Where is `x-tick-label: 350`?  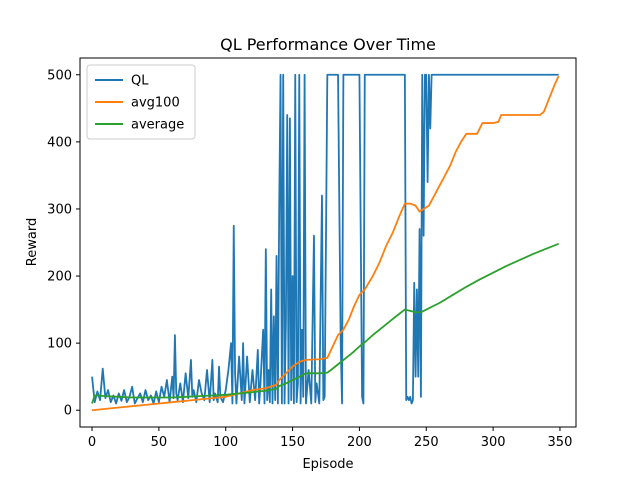 x-tick-label: 350 is located at coordinates (560, 442).